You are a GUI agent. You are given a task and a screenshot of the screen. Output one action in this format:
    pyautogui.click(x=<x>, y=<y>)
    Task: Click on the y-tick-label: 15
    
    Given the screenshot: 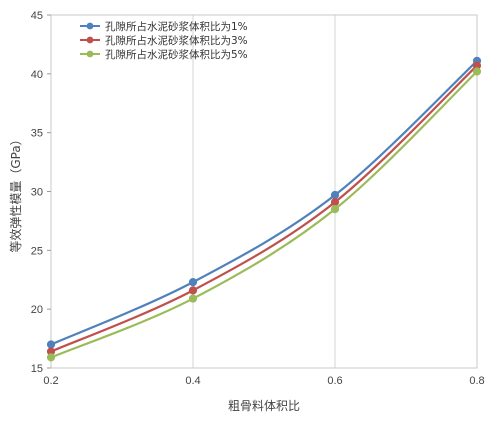 What is the action you would take?
    pyautogui.click(x=37, y=369)
    